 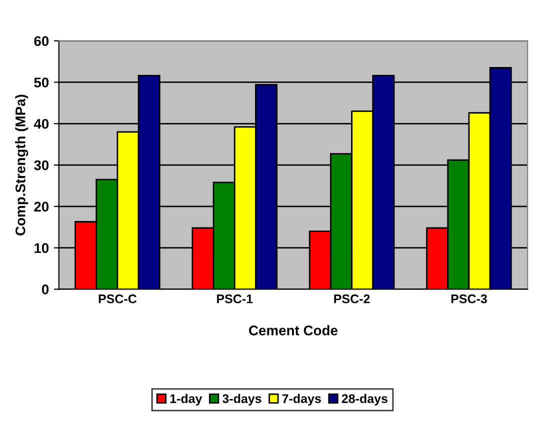 I want to click on y-tick-label: 0, so click(x=45, y=289).